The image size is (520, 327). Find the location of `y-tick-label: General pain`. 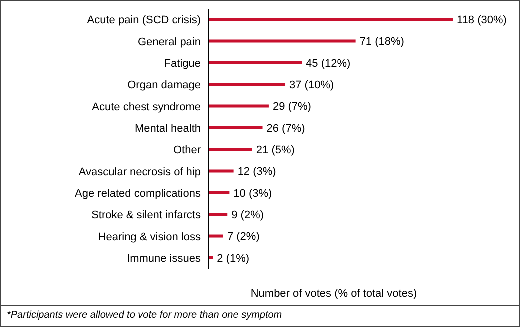

y-tick-label: General pain is located at coordinates (169, 42).